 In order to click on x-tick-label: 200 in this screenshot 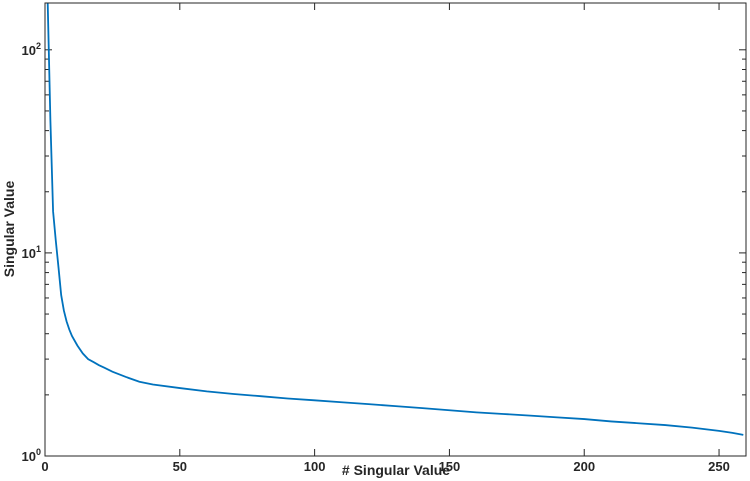, I will do `click(584, 466)`.